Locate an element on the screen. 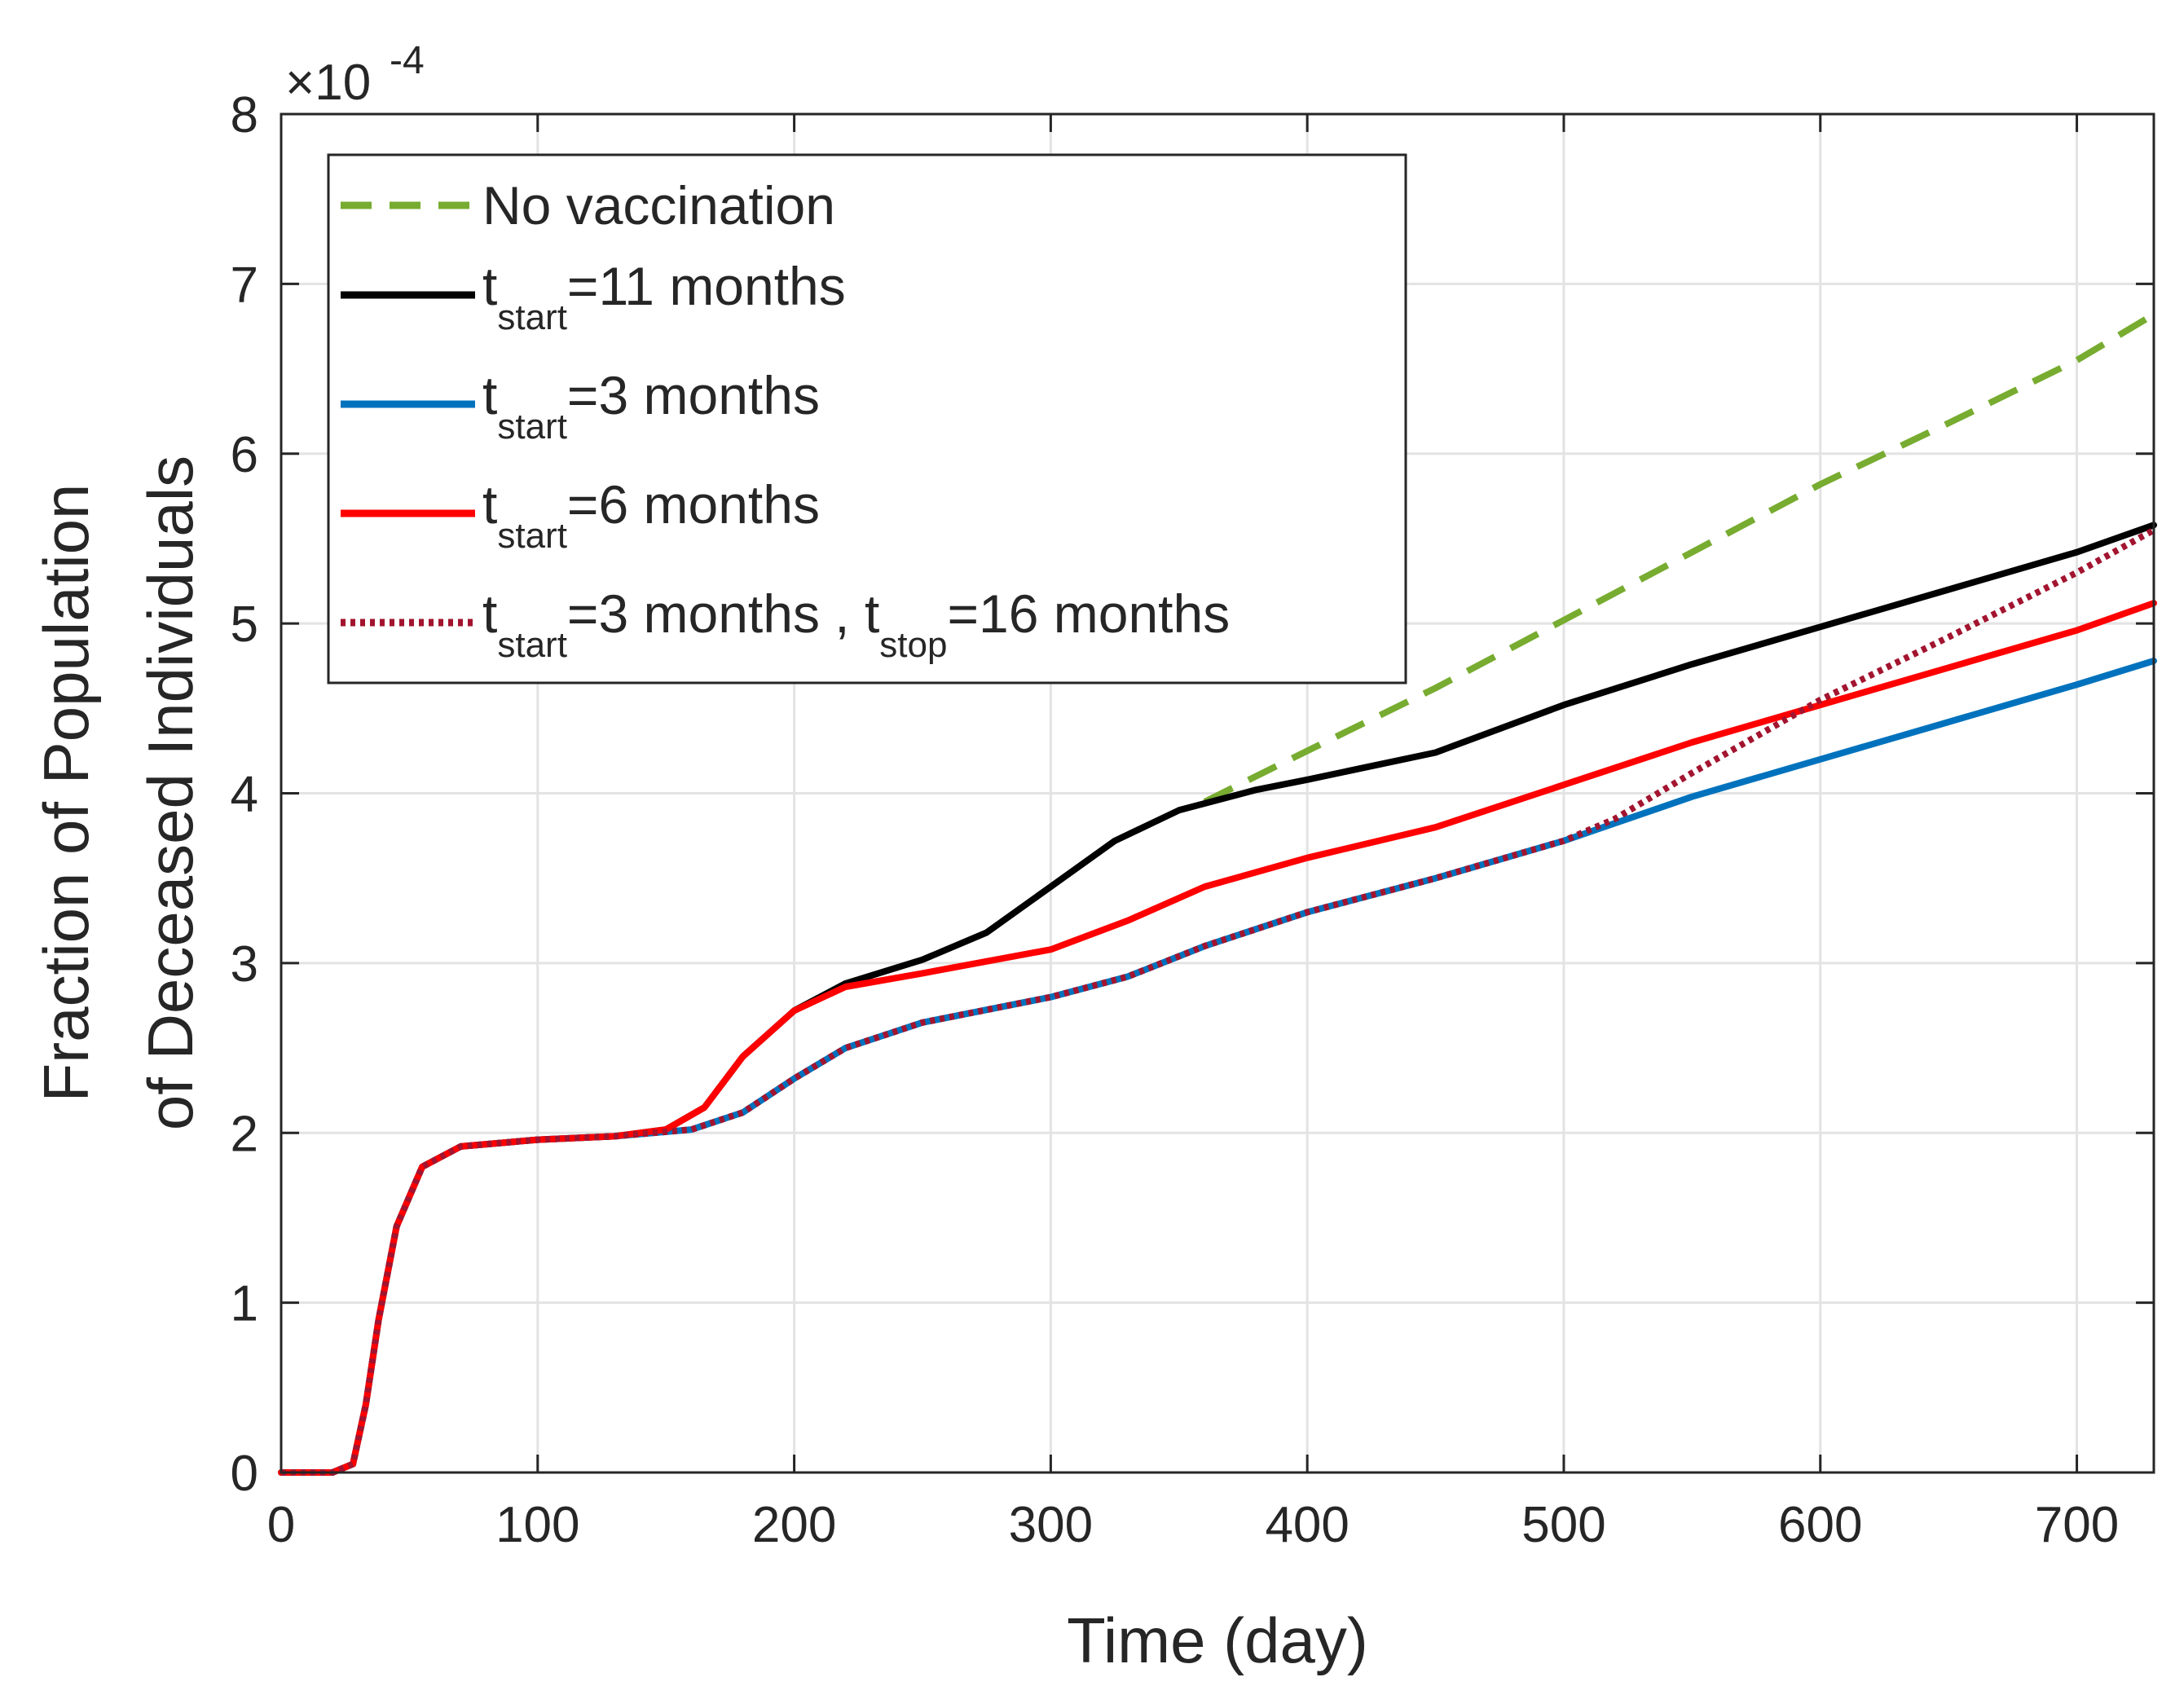 This screenshot has height=1708, width=2175. y-tick-label: 5 is located at coordinates (244, 625).